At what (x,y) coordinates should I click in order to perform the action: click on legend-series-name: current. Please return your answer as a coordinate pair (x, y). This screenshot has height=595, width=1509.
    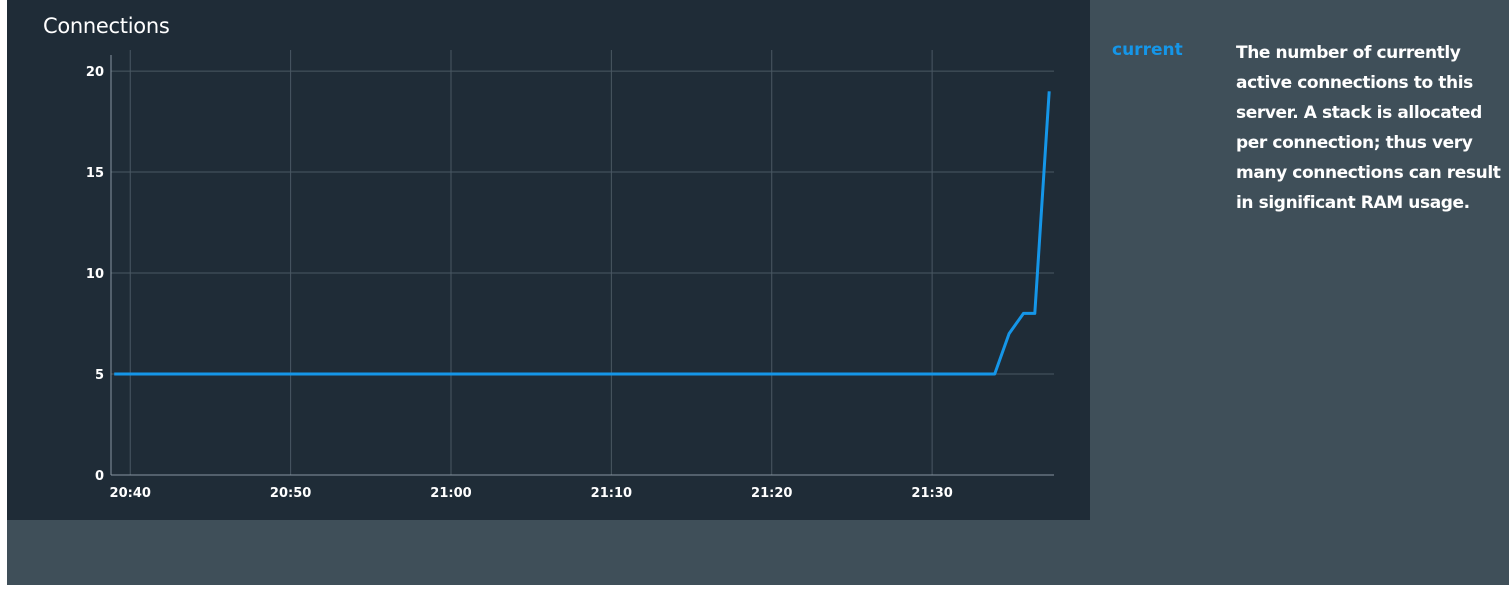
    Looking at the image, I should click on (1147, 50).